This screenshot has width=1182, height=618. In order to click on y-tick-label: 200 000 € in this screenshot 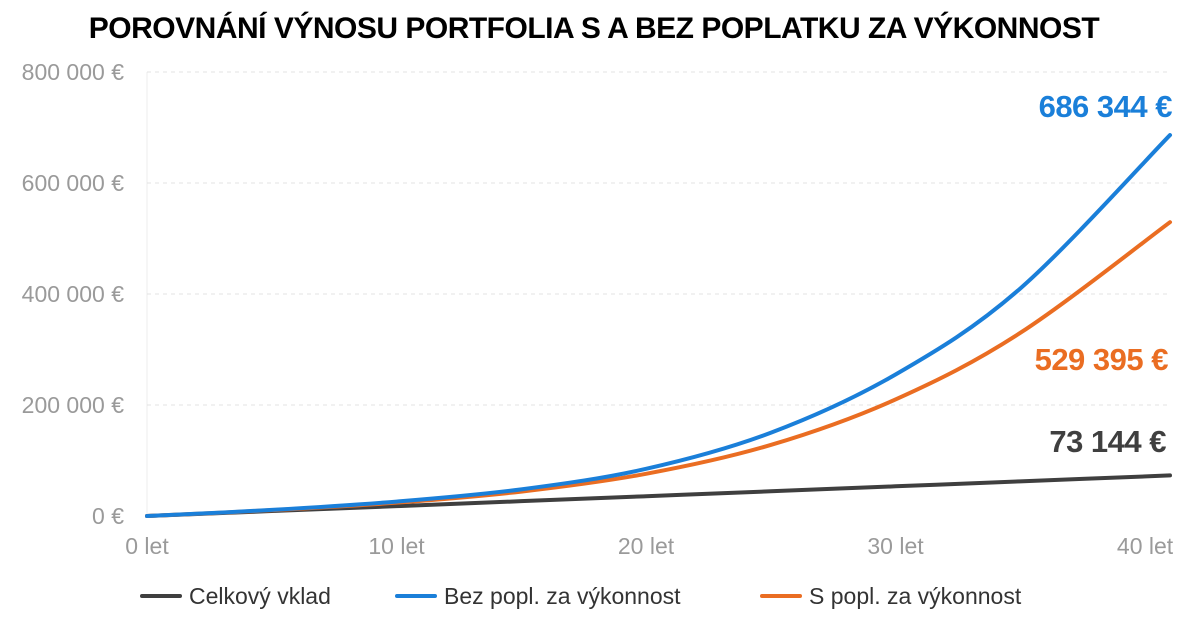, I will do `click(73, 405)`.